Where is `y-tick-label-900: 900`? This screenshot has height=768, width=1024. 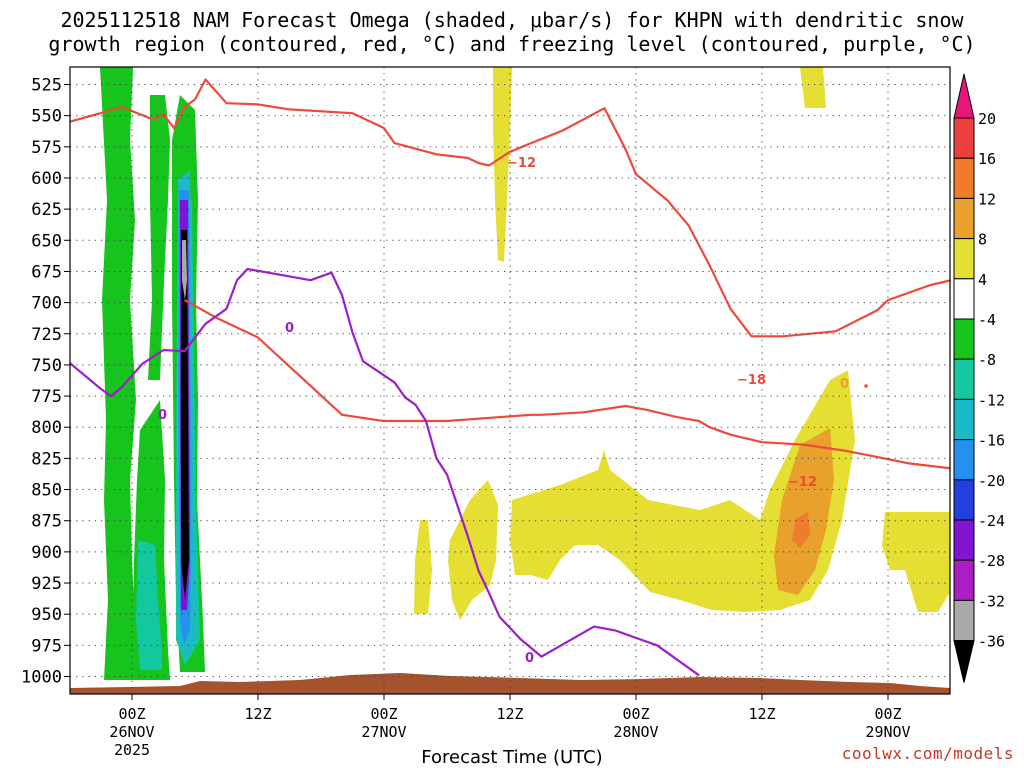
y-tick-label-900: 900 is located at coordinates (46, 553).